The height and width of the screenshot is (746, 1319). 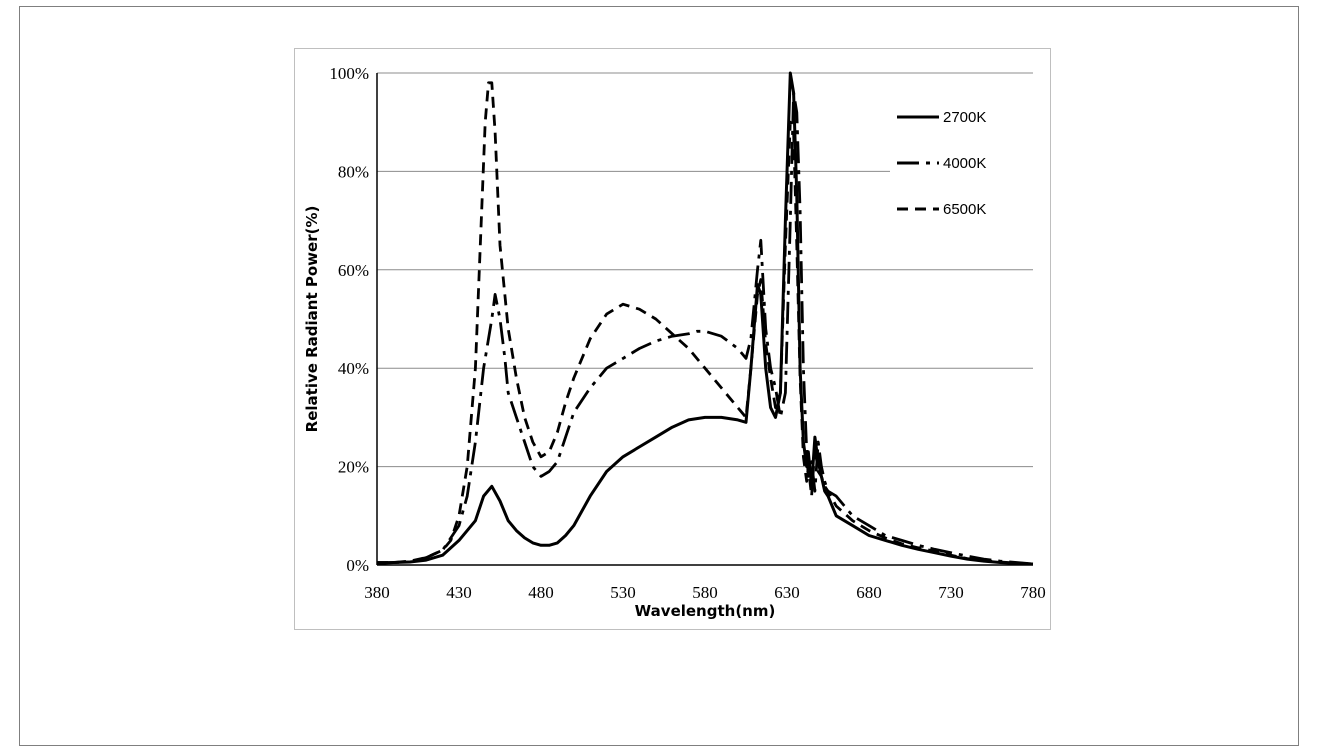 What do you see at coordinates (349, 73) in the screenshot?
I see `y-tick-label: 100%` at bounding box center [349, 73].